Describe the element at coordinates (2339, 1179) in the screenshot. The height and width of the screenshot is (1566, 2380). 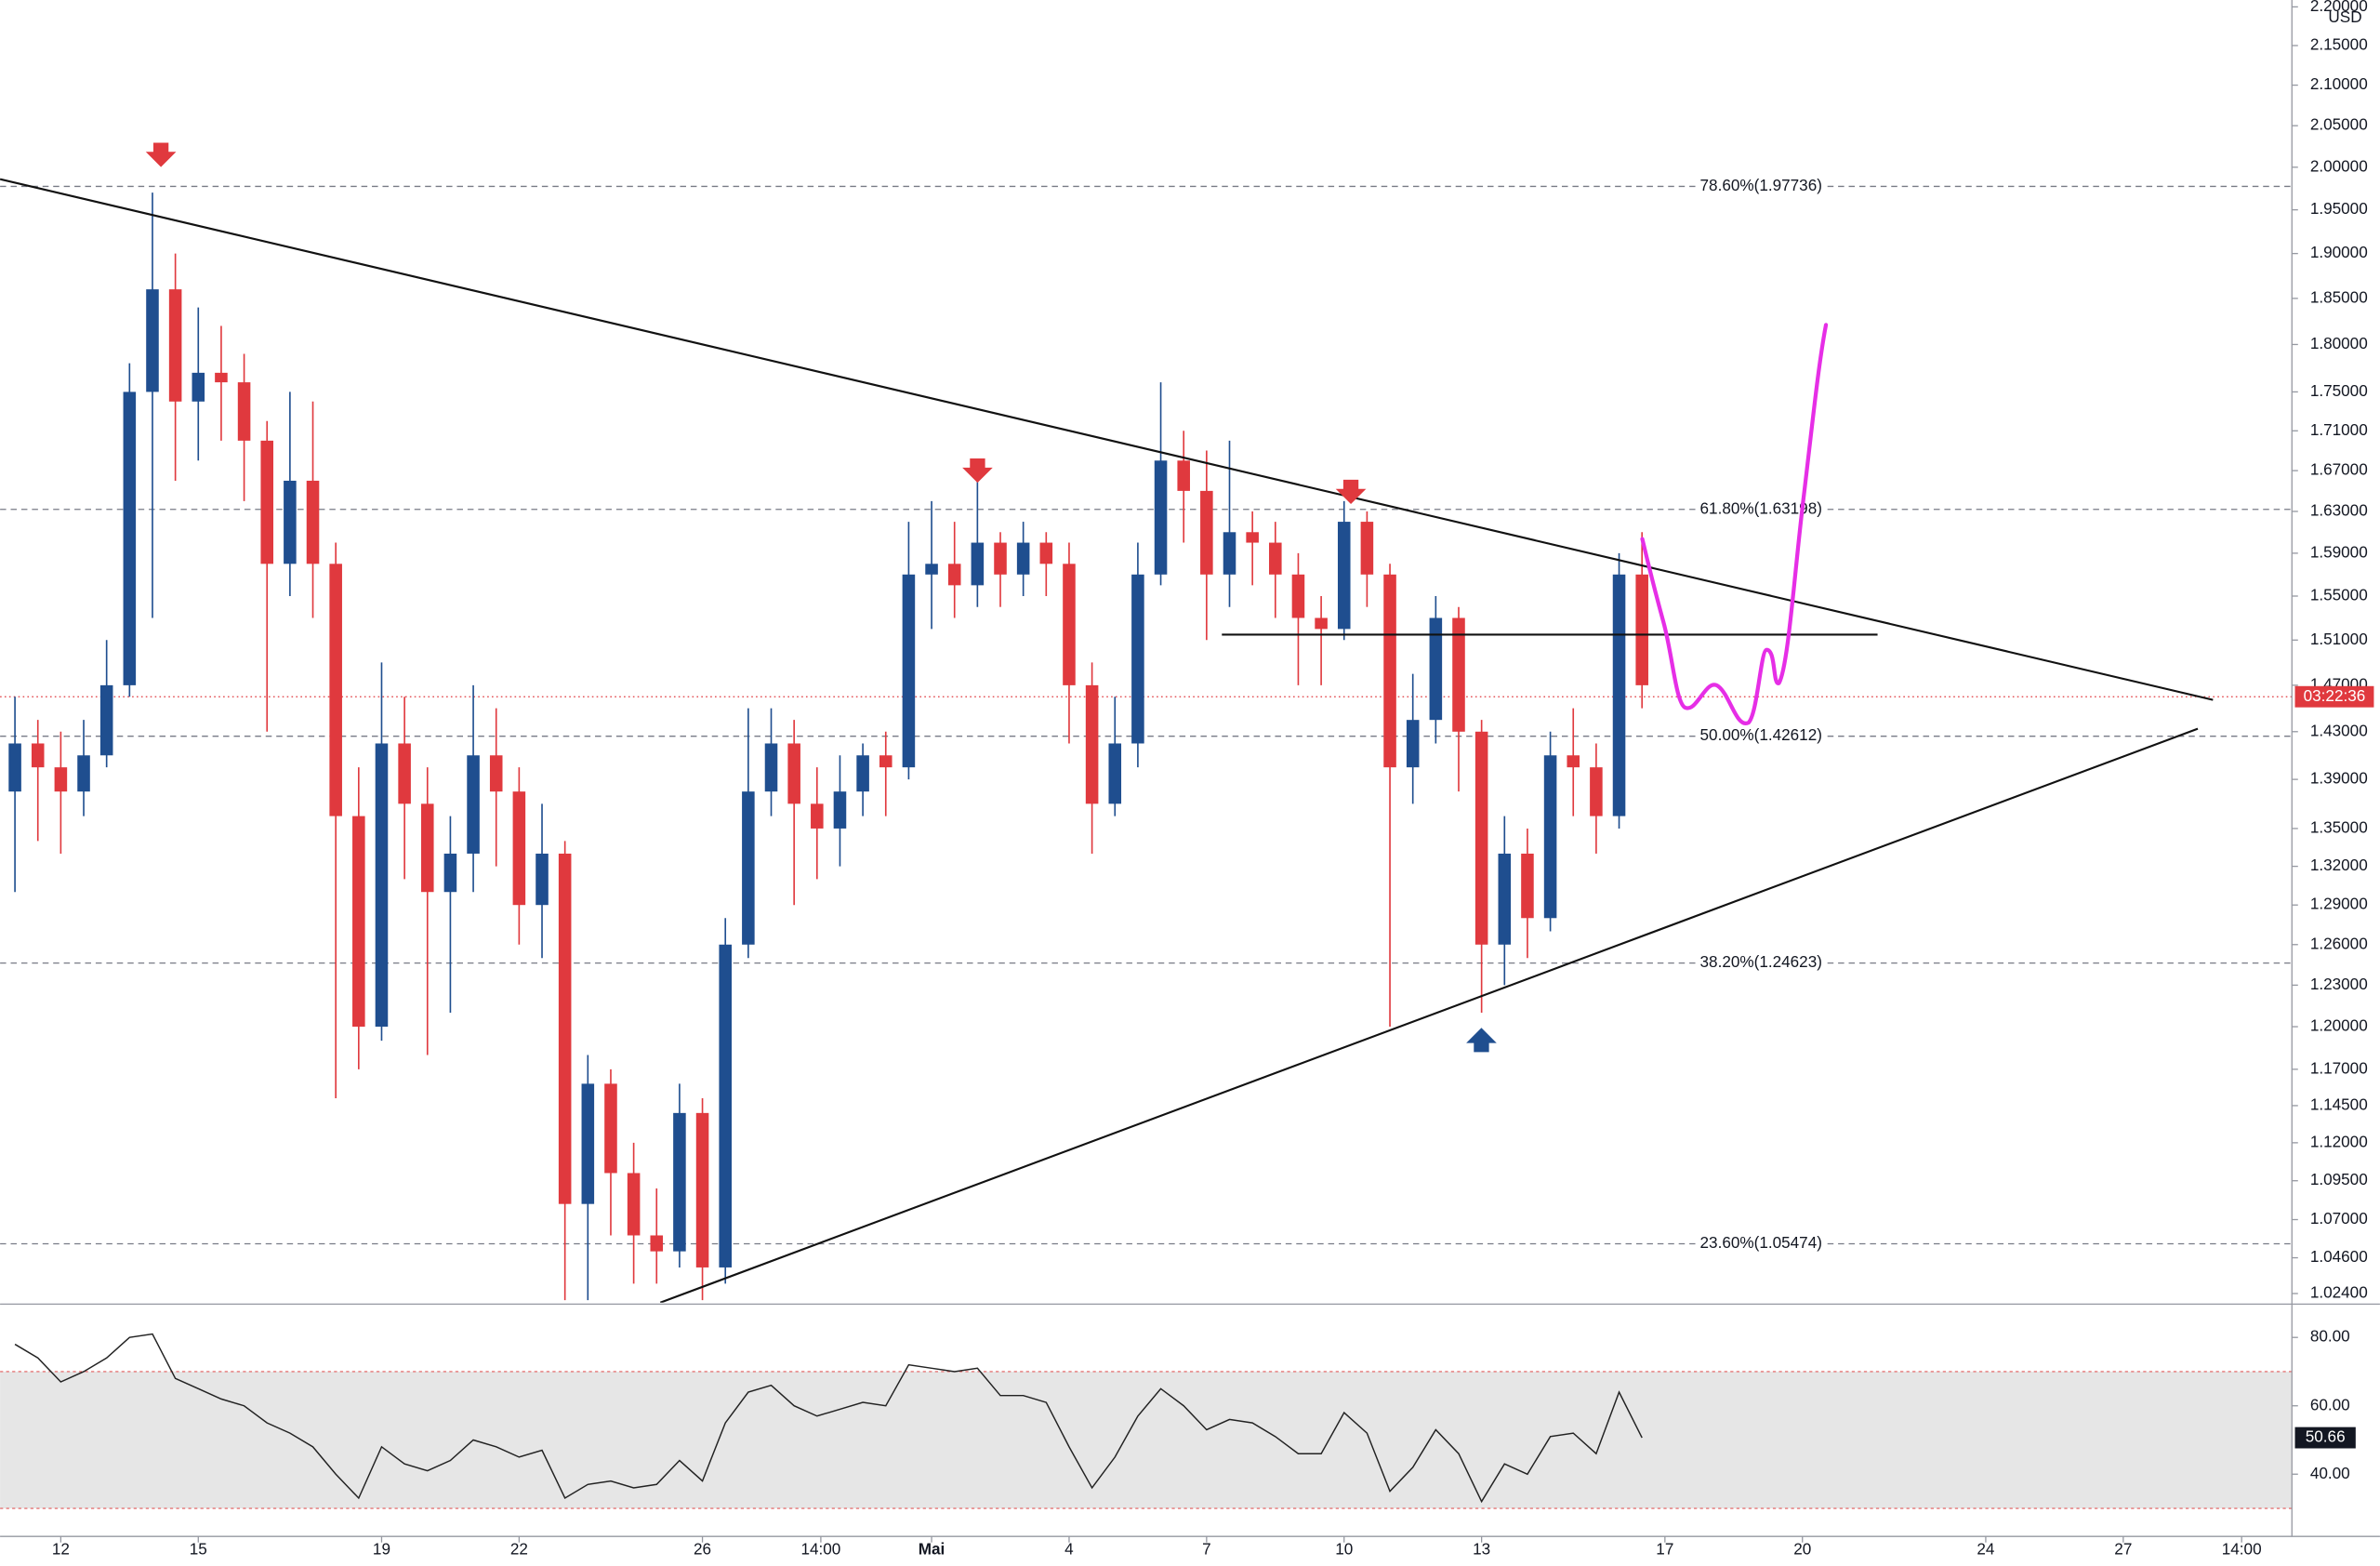
I see `y-tick-label: 1.09500` at that location.